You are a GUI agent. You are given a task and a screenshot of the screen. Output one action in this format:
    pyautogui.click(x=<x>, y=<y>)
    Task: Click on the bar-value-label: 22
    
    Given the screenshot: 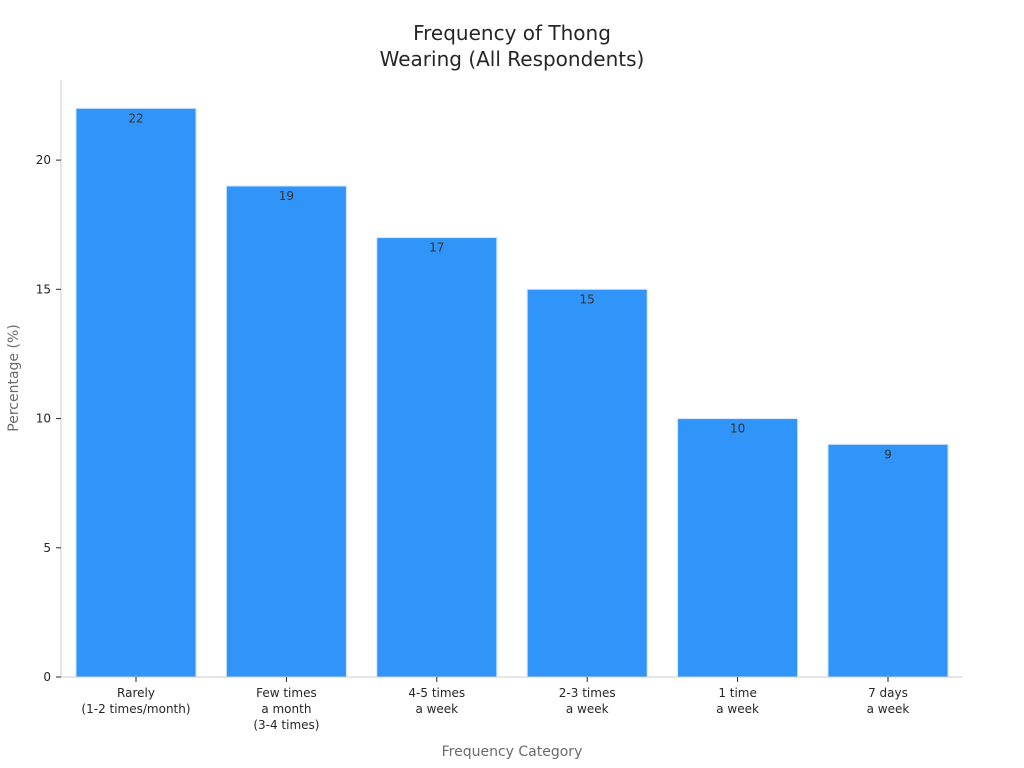 What is the action you would take?
    pyautogui.click(x=135, y=118)
    